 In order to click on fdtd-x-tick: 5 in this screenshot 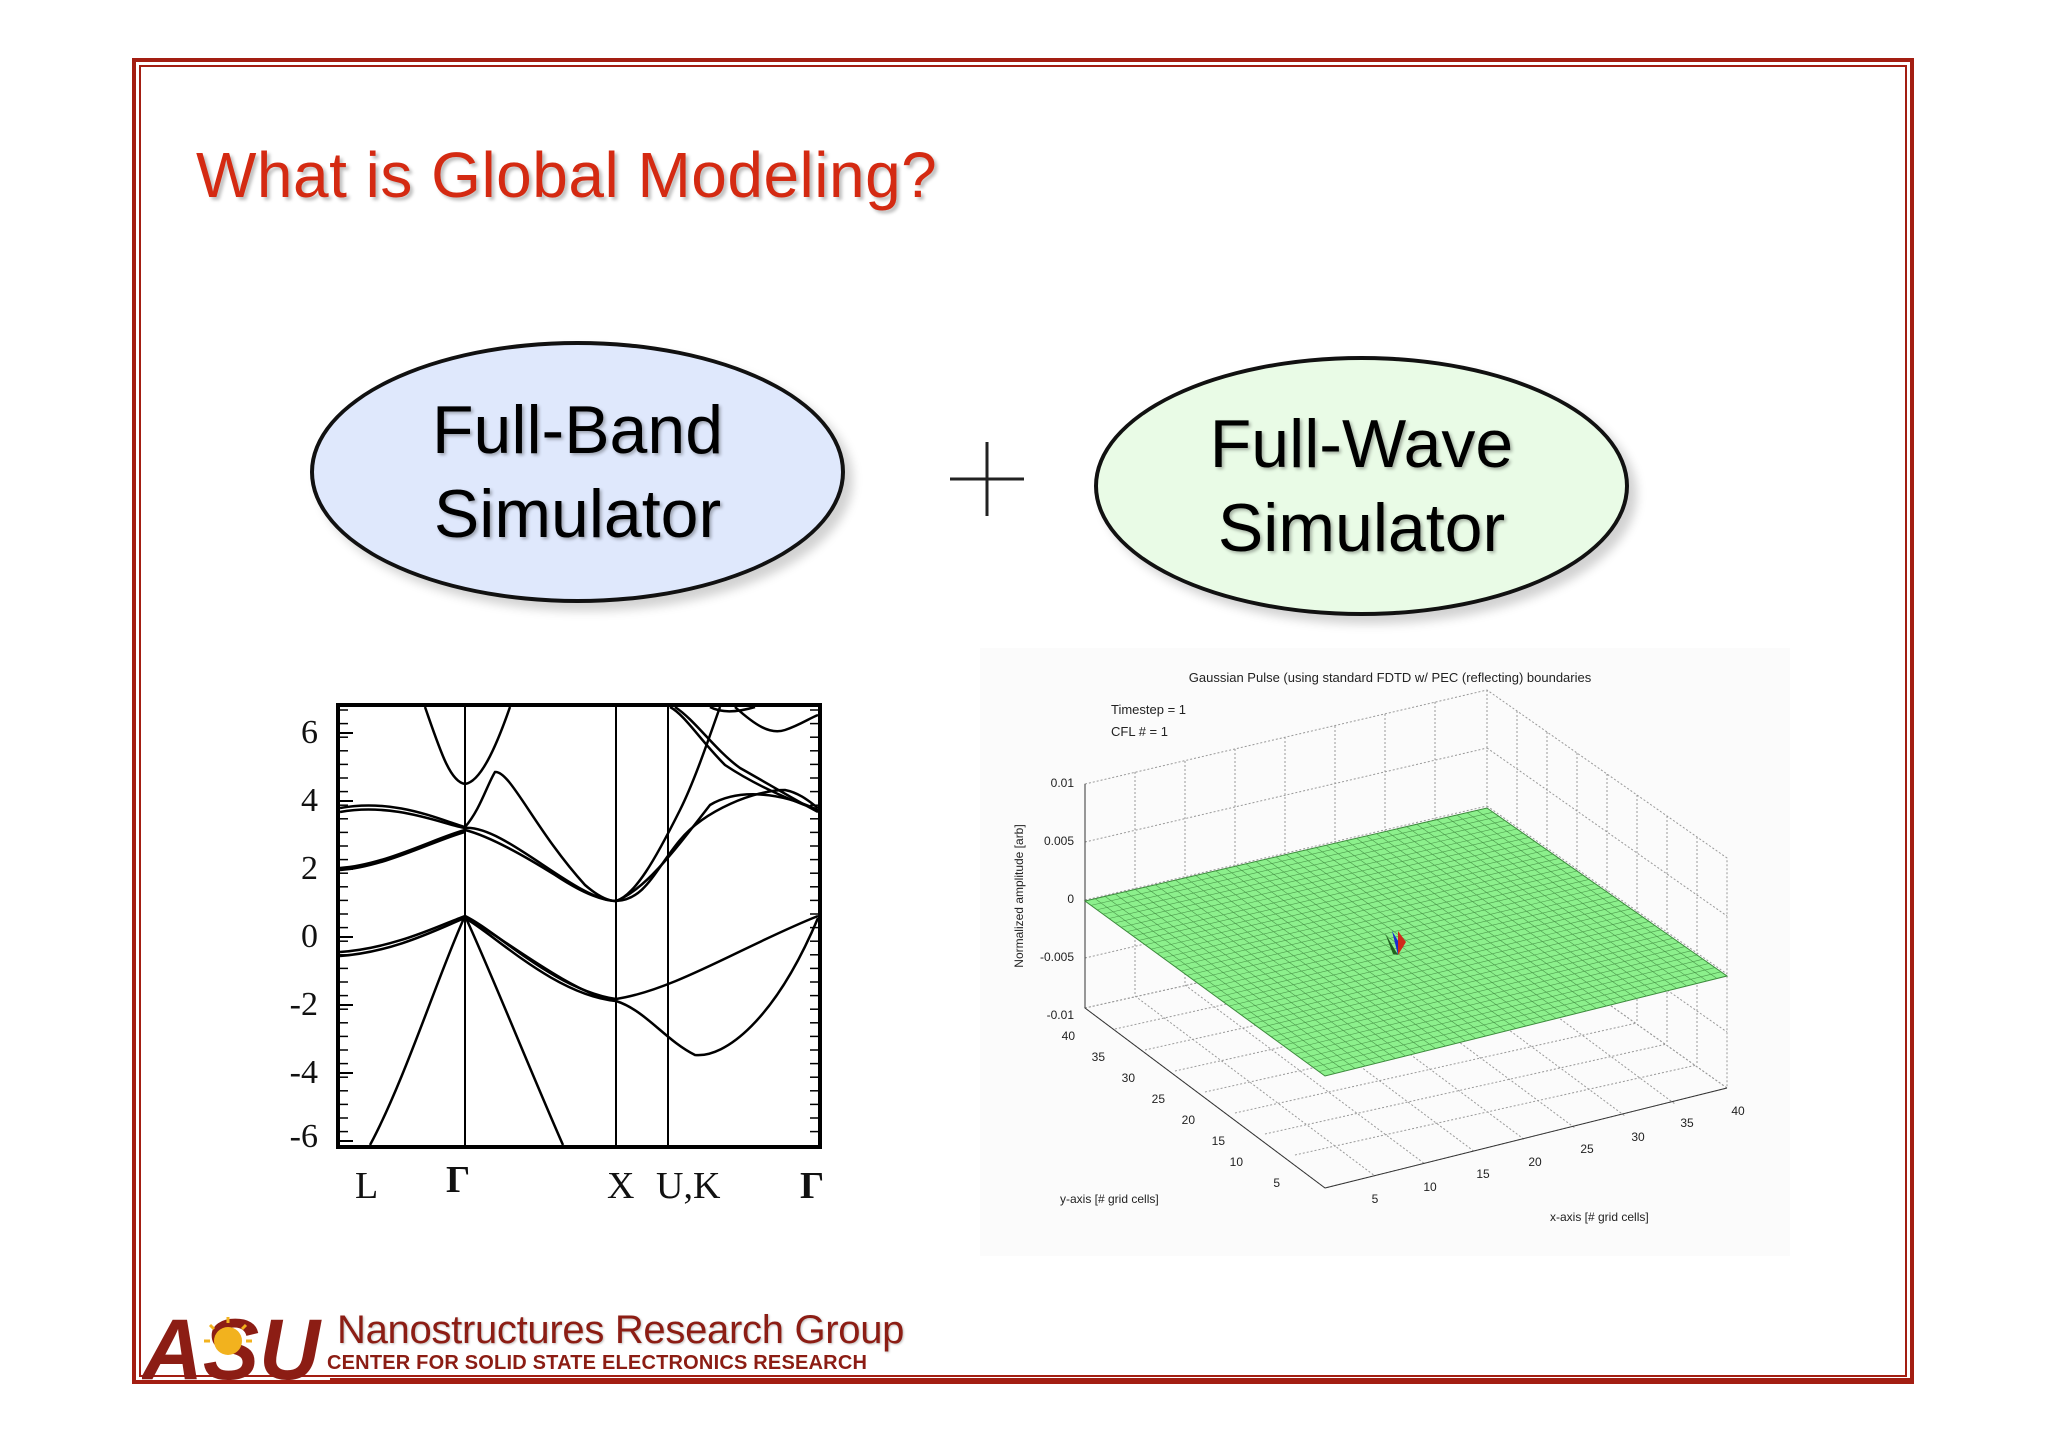, I will do `click(1375, 1199)`.